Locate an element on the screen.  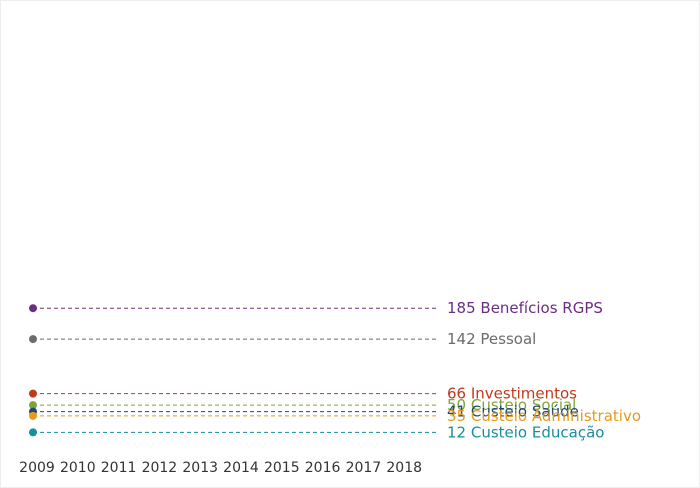
x-tick-2013: 2013 is located at coordinates (200, 468).